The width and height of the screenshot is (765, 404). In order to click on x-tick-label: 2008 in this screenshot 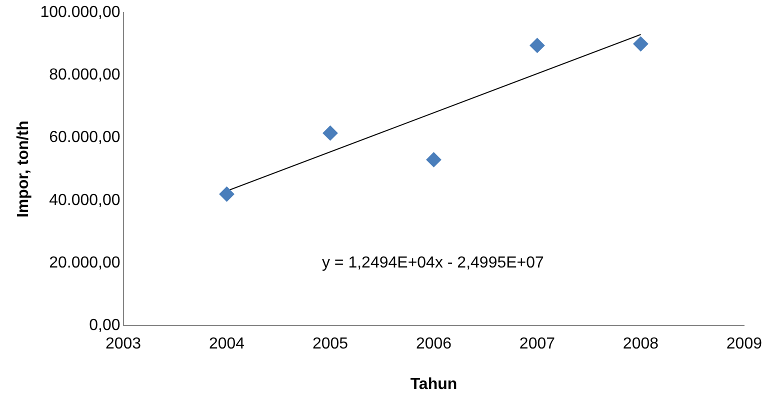, I will do `click(640, 344)`.